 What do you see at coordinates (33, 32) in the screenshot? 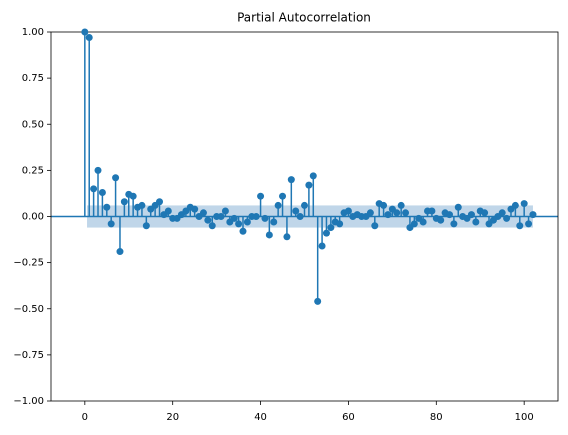
I see `y-tick-label: 1.00` at bounding box center [33, 32].